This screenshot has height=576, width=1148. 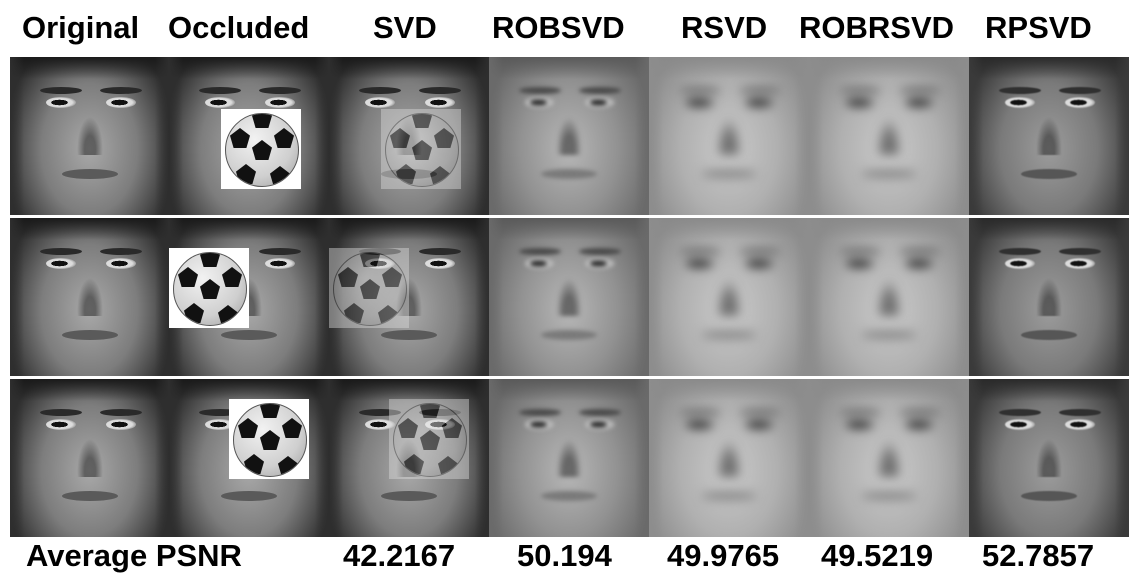 I want to click on psnr-robsvd: 50.194, so click(x=564, y=556).